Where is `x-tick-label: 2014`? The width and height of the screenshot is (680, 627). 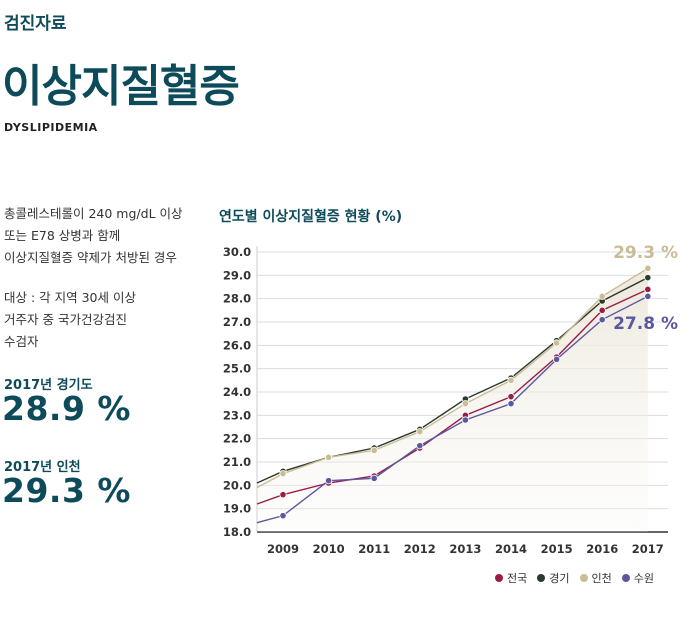
x-tick-label: 2014 is located at coordinates (511, 549).